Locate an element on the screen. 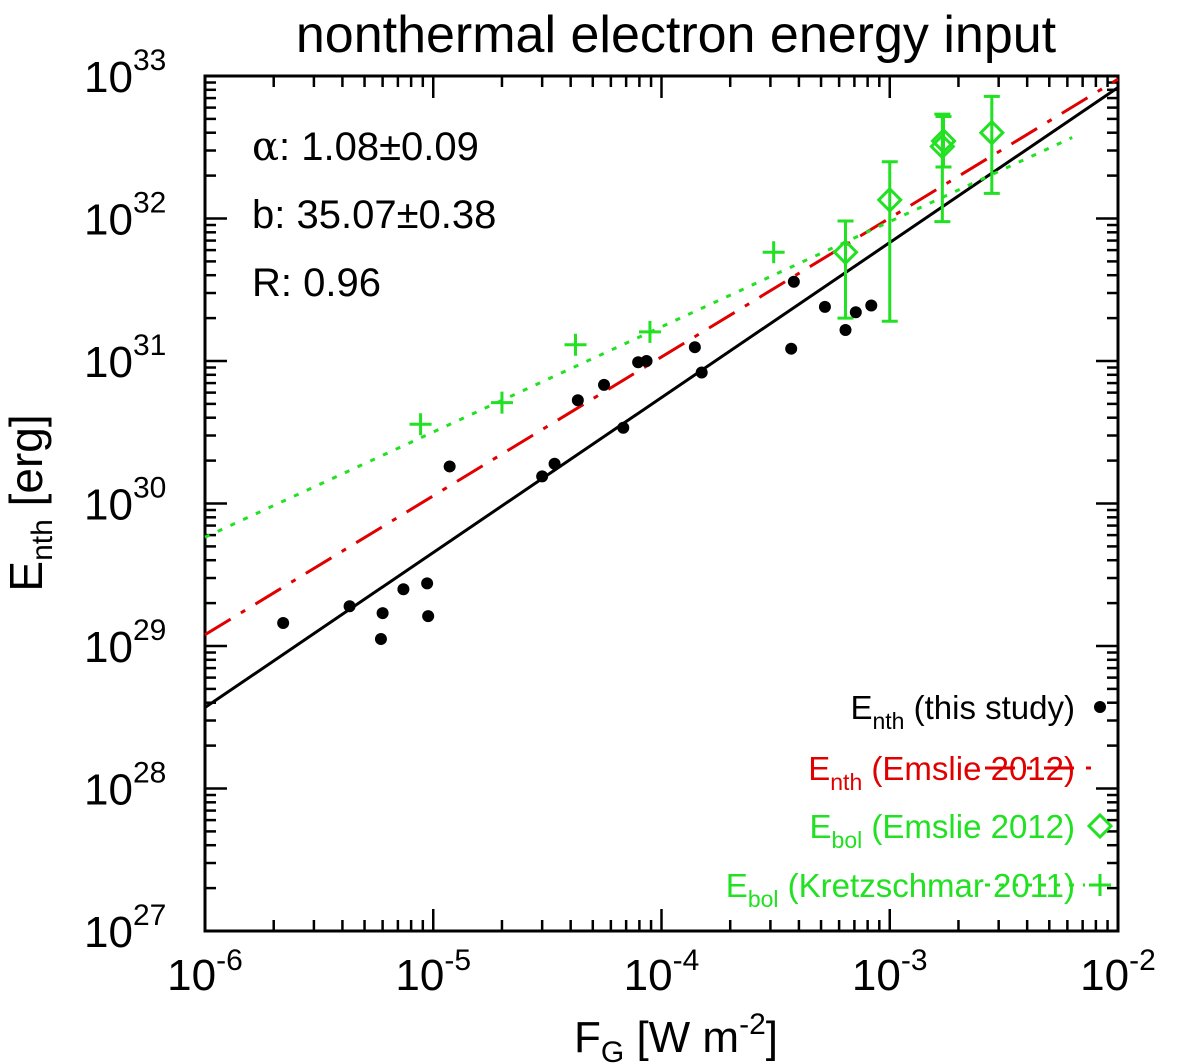  y-tick-exponent: 30 is located at coordinates (149, 488).